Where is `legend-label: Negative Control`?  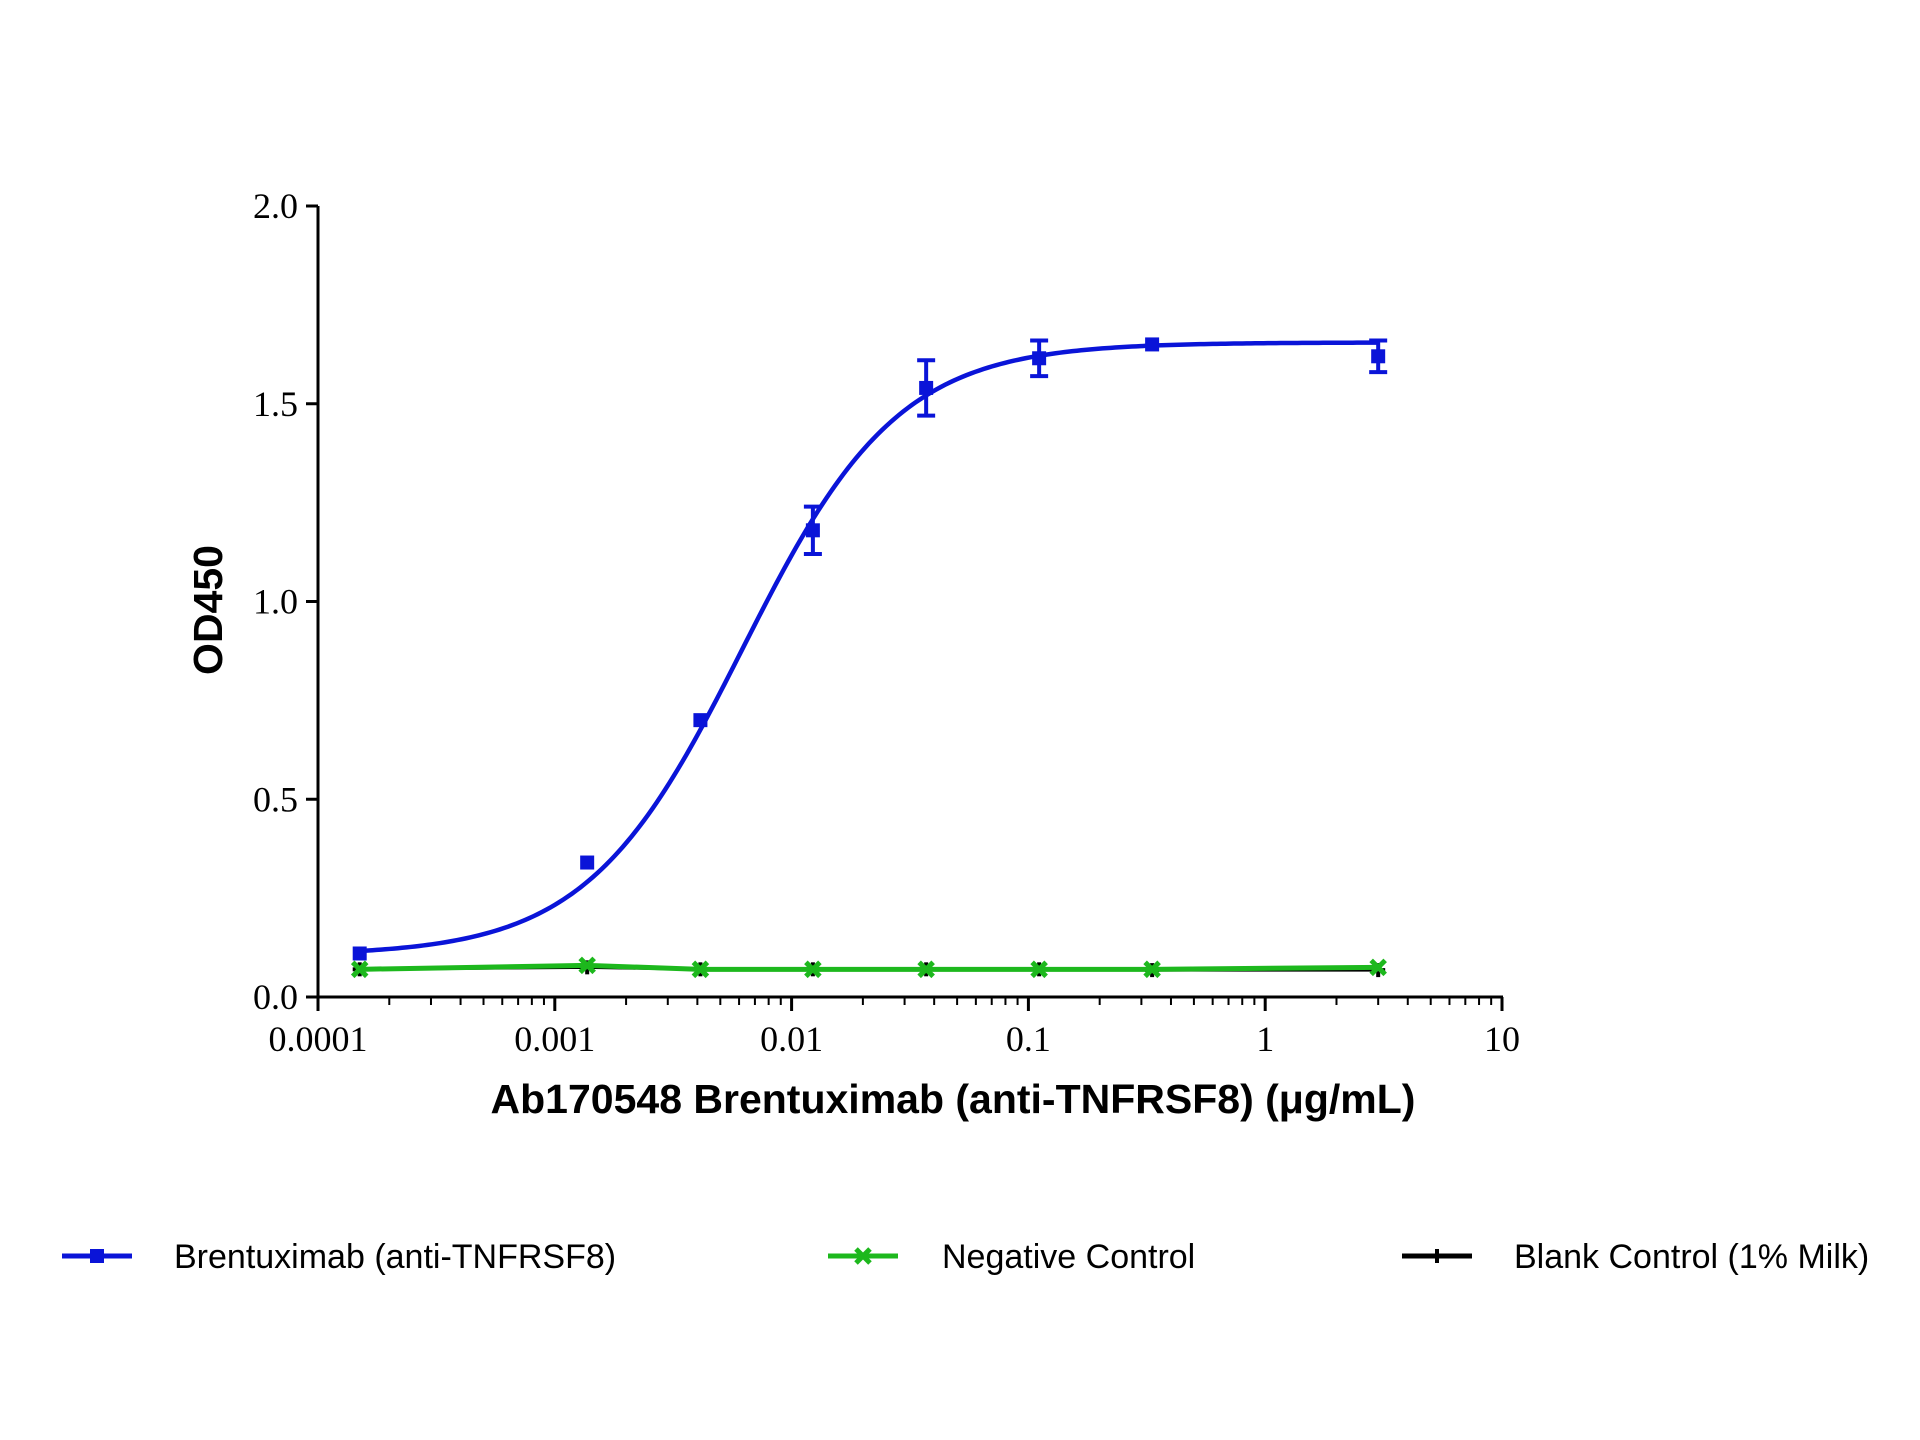 legend-label: Negative Control is located at coordinates (1068, 1257).